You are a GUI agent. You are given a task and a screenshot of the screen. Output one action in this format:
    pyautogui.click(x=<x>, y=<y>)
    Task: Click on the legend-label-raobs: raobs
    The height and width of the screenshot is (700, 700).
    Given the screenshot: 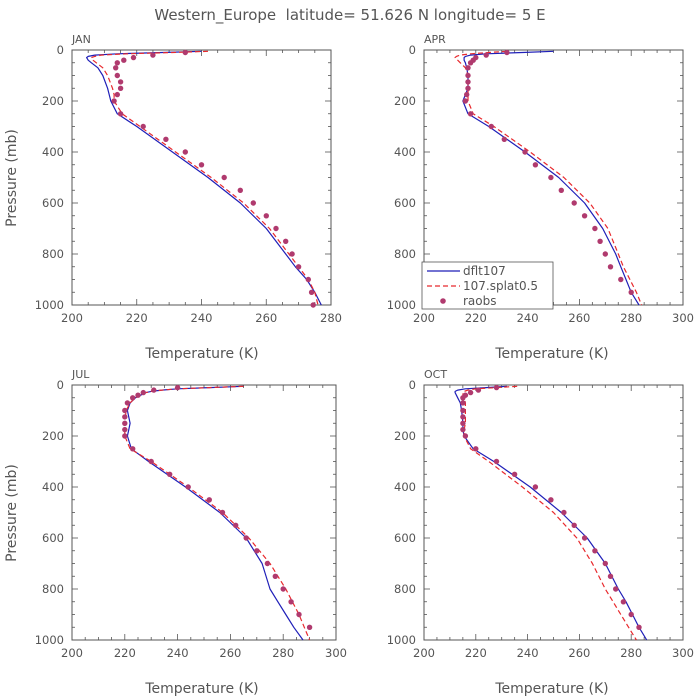 What is the action you would take?
    pyautogui.click(x=480, y=301)
    